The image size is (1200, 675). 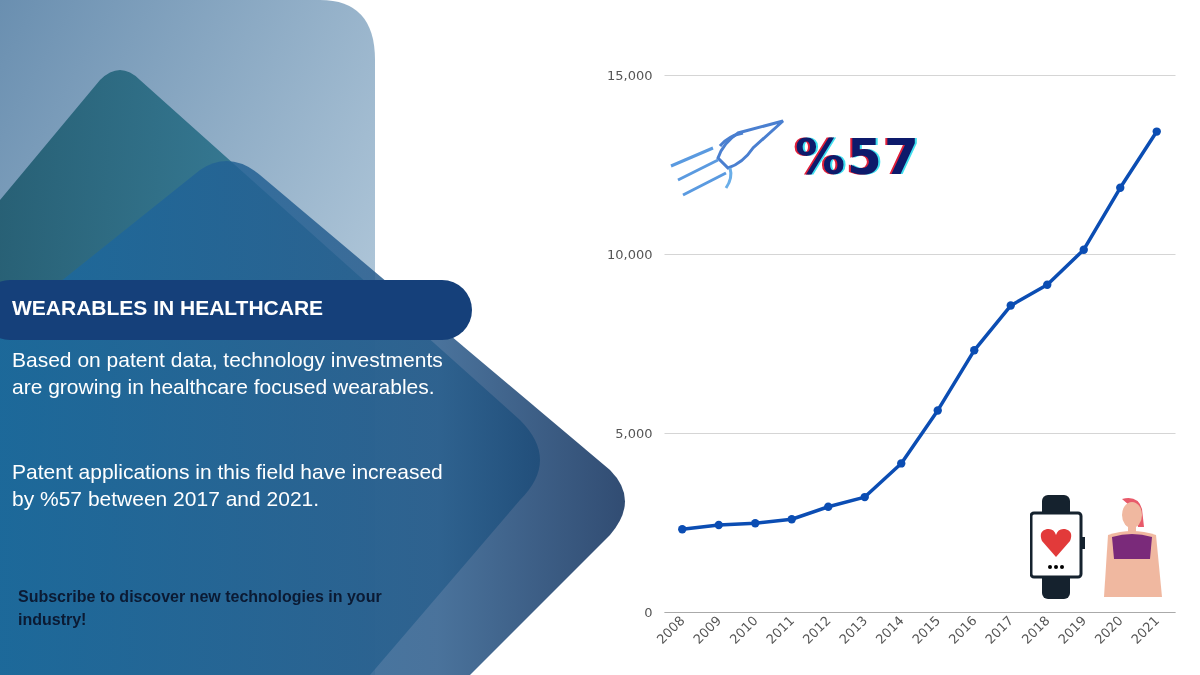 I want to click on y-tick-label: 15,000, so click(x=630, y=75).